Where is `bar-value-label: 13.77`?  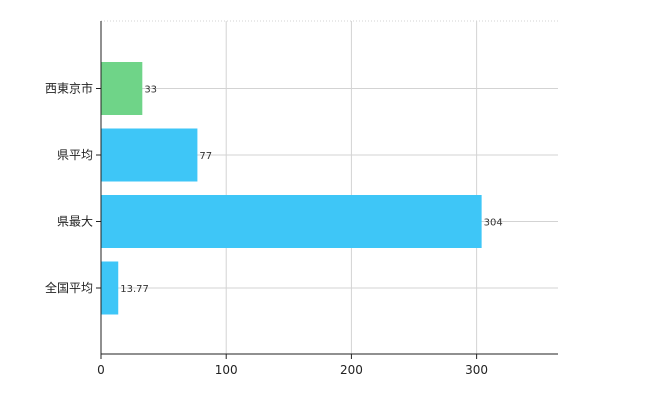
bar-value-label: 13.77 is located at coordinates (134, 289).